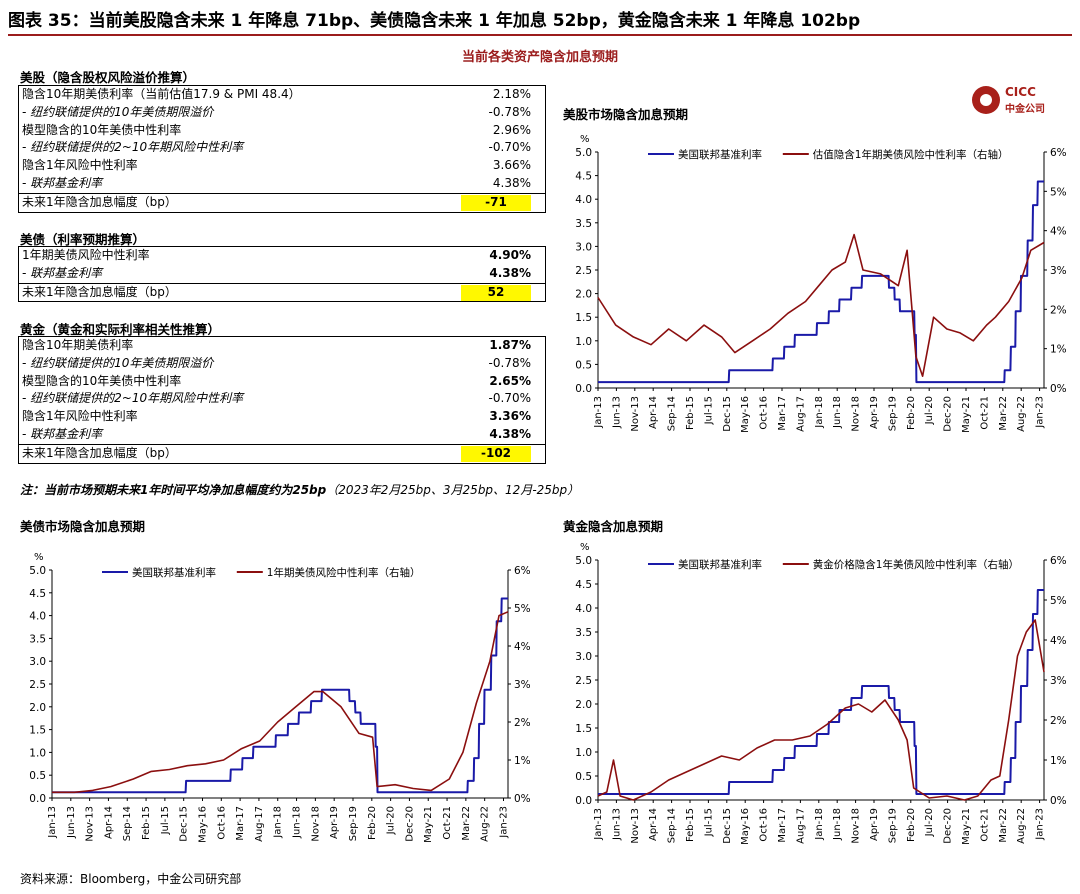 This screenshot has height=894, width=1080. Describe the element at coordinates (37, 685) in the screenshot. I see `y-tick-label: 2.5` at that location.